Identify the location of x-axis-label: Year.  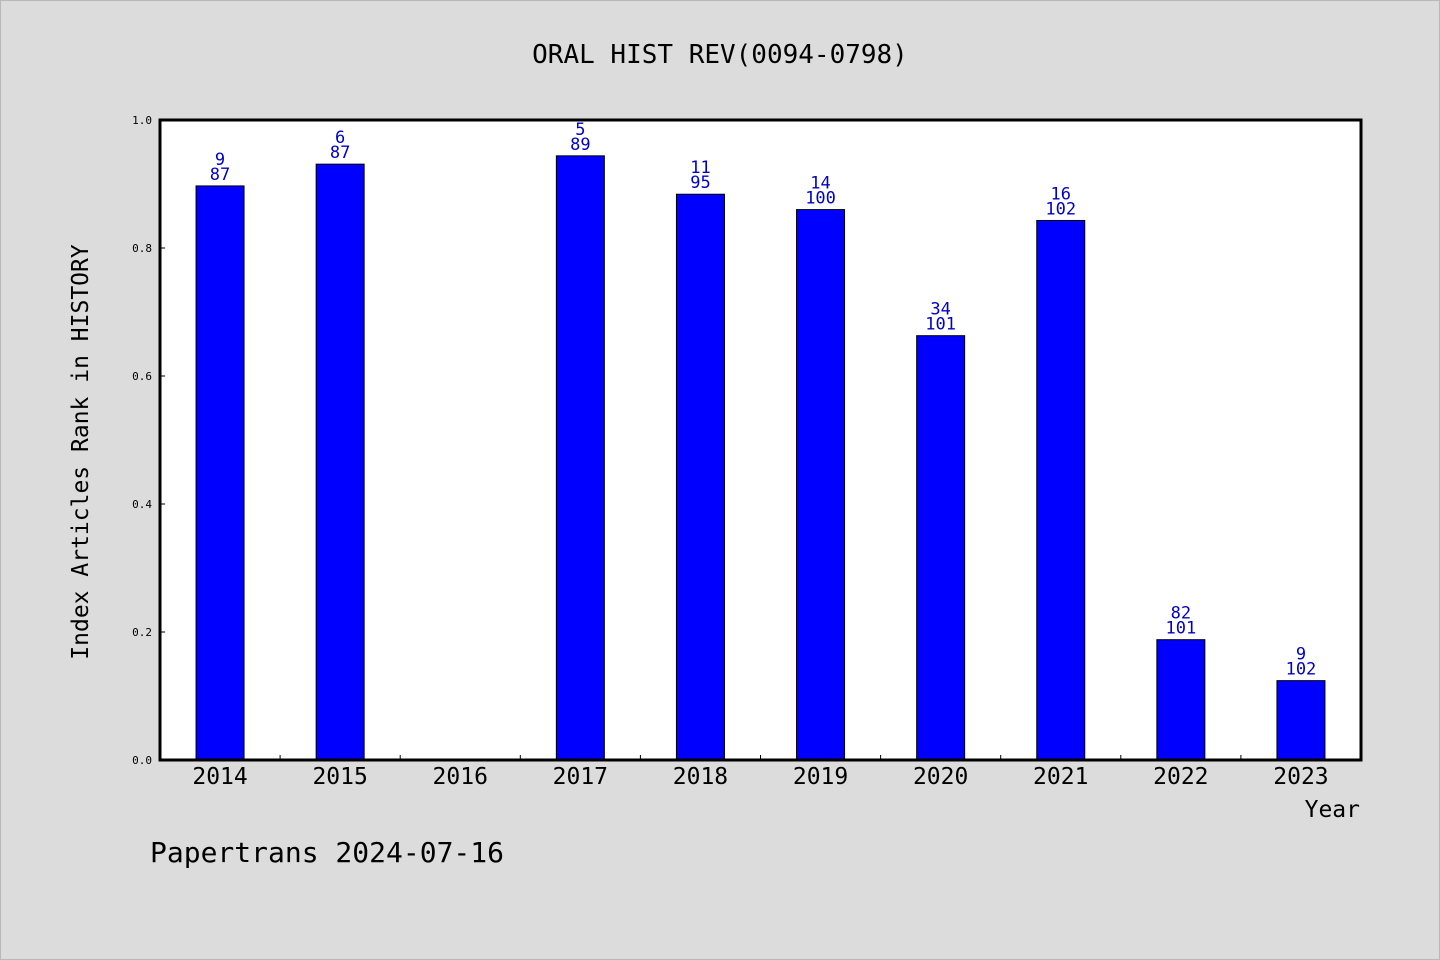
(1332, 810).